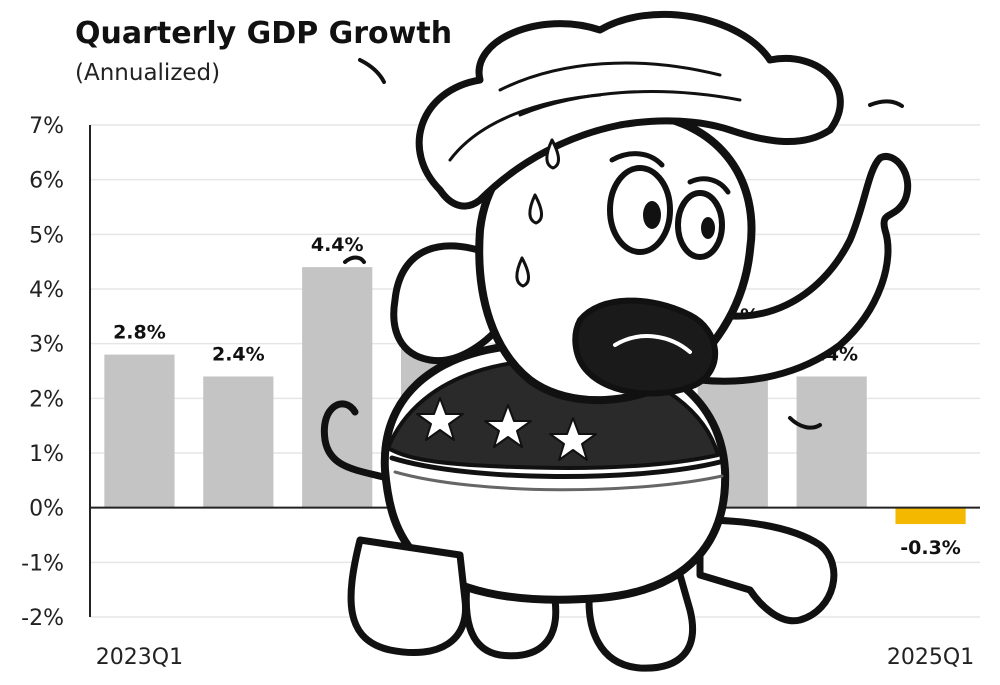 This screenshot has width=1000, height=685. Describe the element at coordinates (148, 73) in the screenshot. I see `chart-subtitle: (Annualized)` at that location.